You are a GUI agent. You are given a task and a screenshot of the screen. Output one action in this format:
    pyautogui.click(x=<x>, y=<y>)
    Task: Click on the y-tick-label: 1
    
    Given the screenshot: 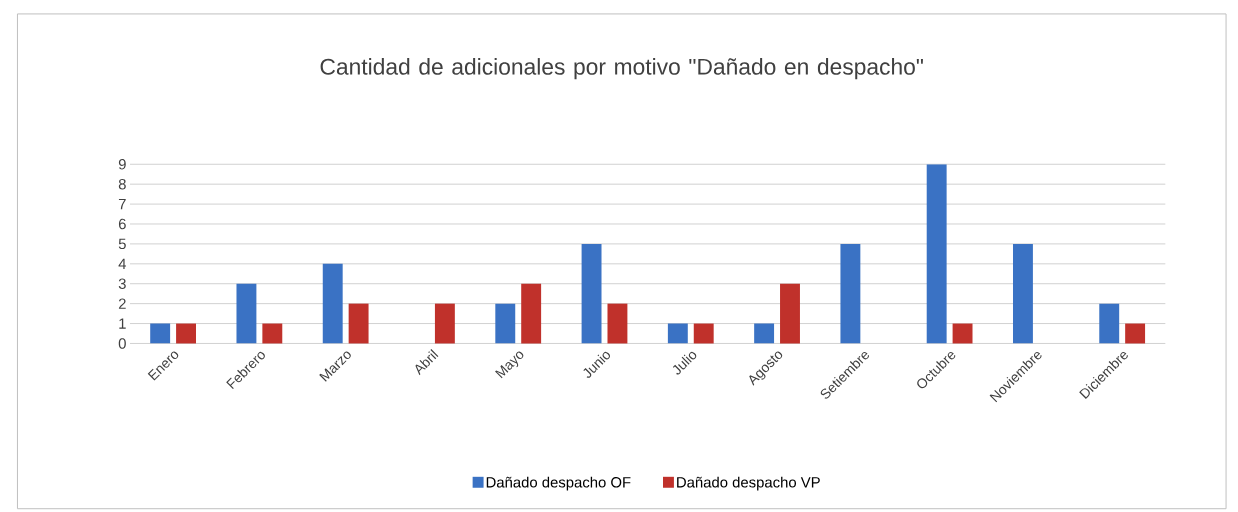 What is the action you would take?
    pyautogui.click(x=122, y=323)
    